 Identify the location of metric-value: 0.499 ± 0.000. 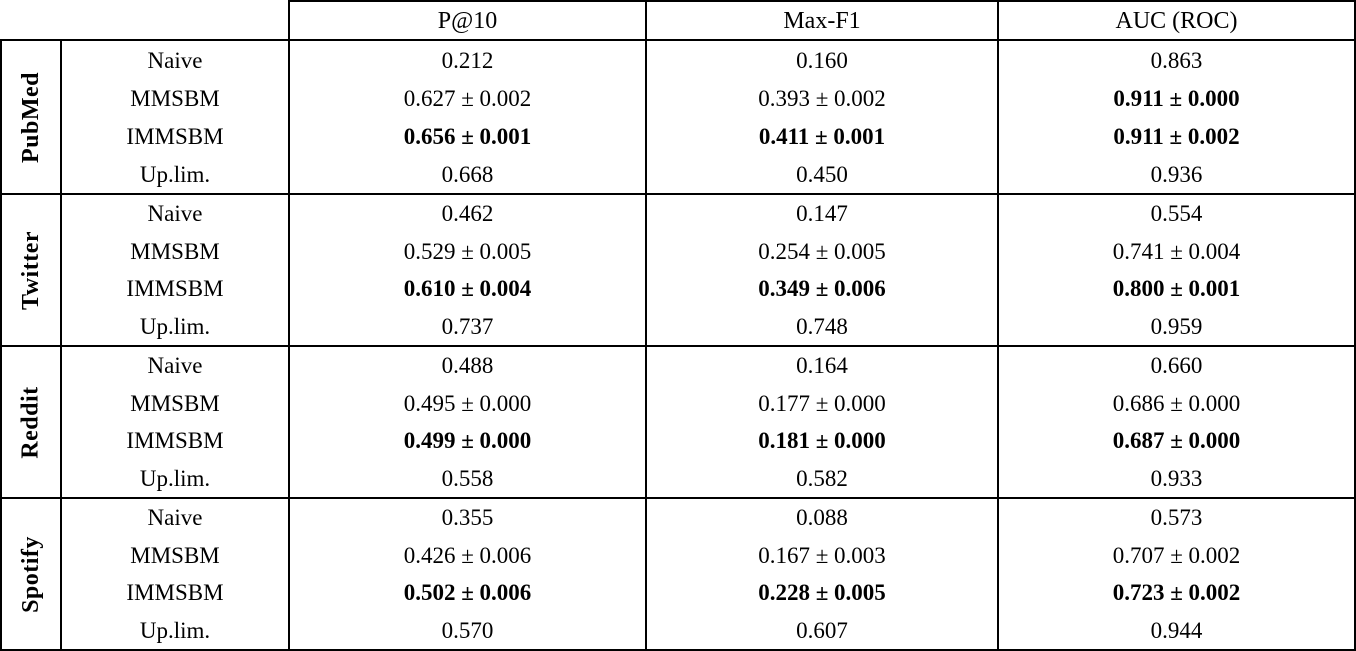
(467, 441).